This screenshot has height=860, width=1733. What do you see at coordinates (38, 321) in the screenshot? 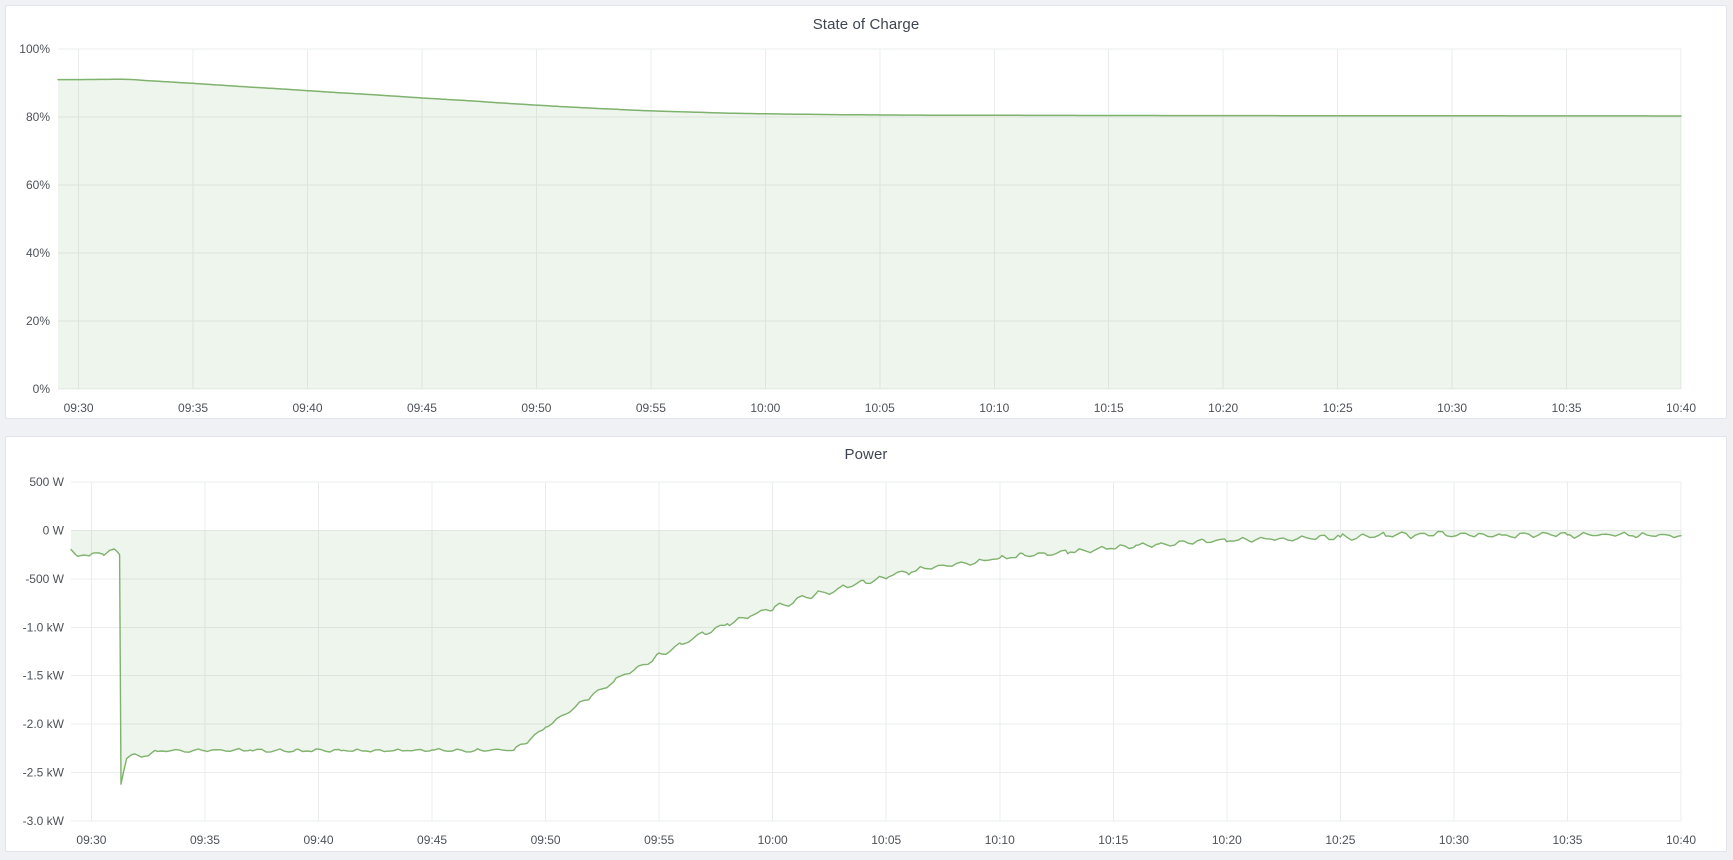
I see `y-tick-label: 20%` at bounding box center [38, 321].